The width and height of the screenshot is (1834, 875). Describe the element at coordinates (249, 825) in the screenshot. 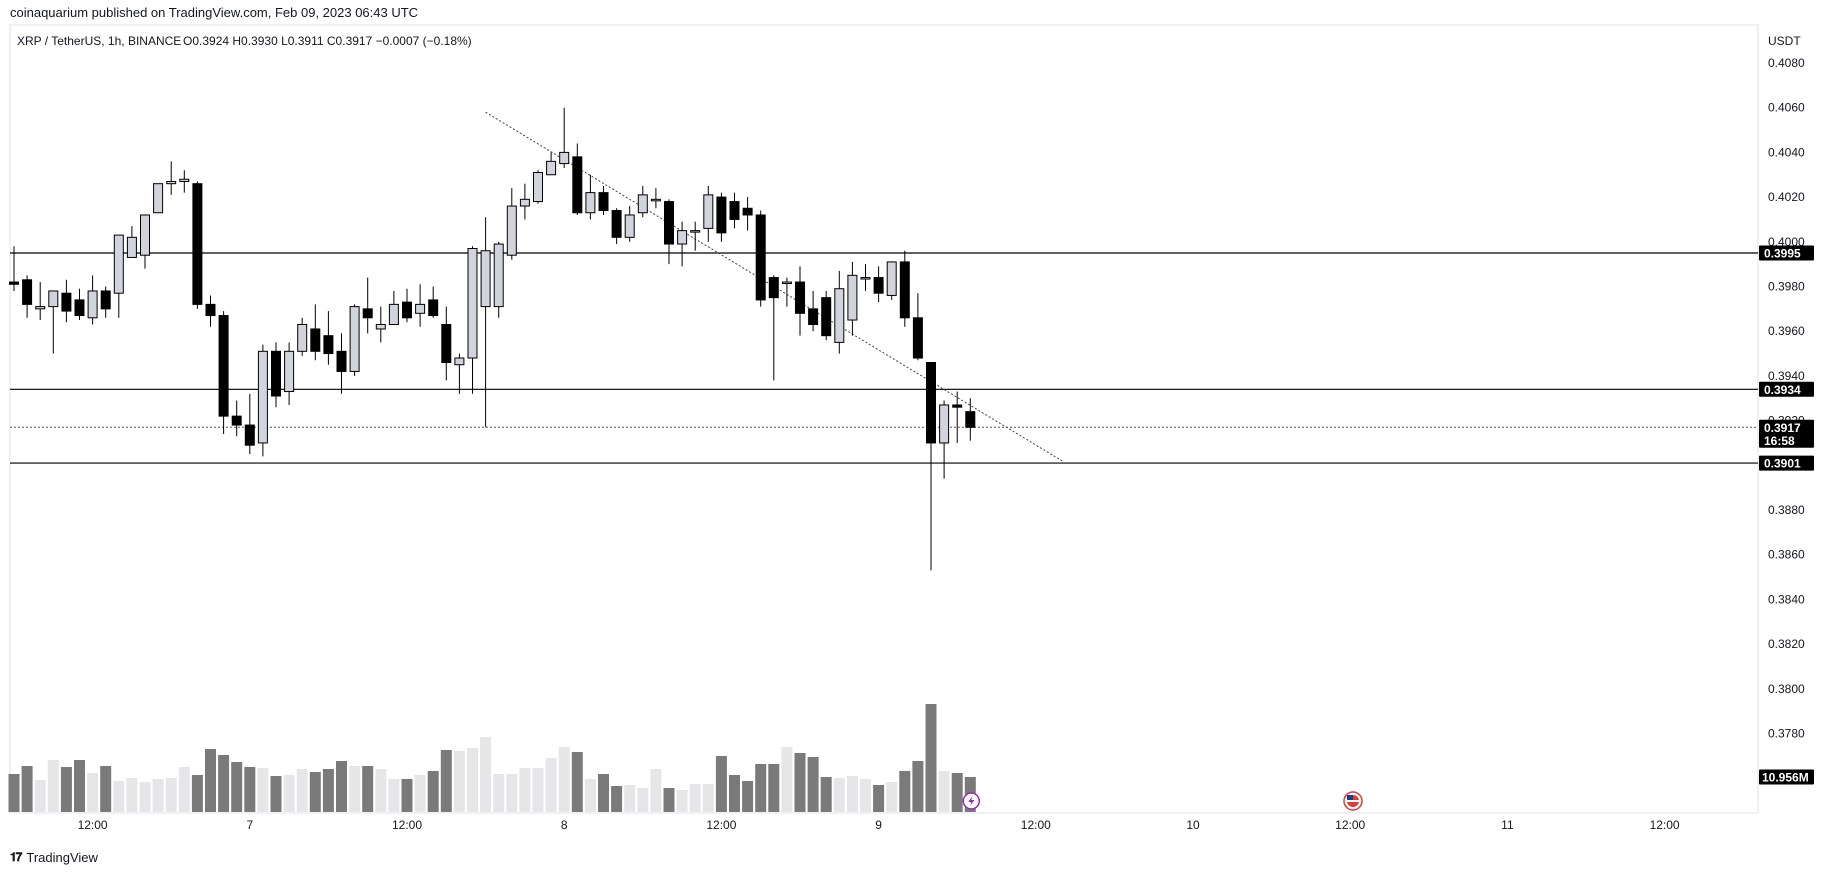

I see `x-tick-label: 7` at that location.